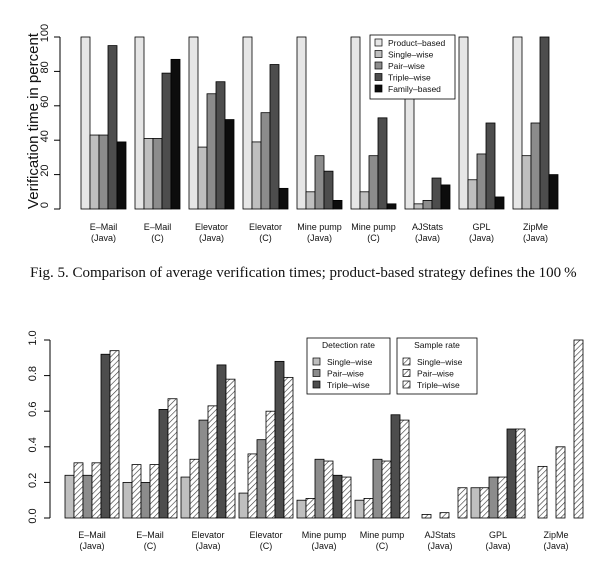 This screenshot has width=609, height=585. I want to click on y-tick-label: 60, so click(45, 102).